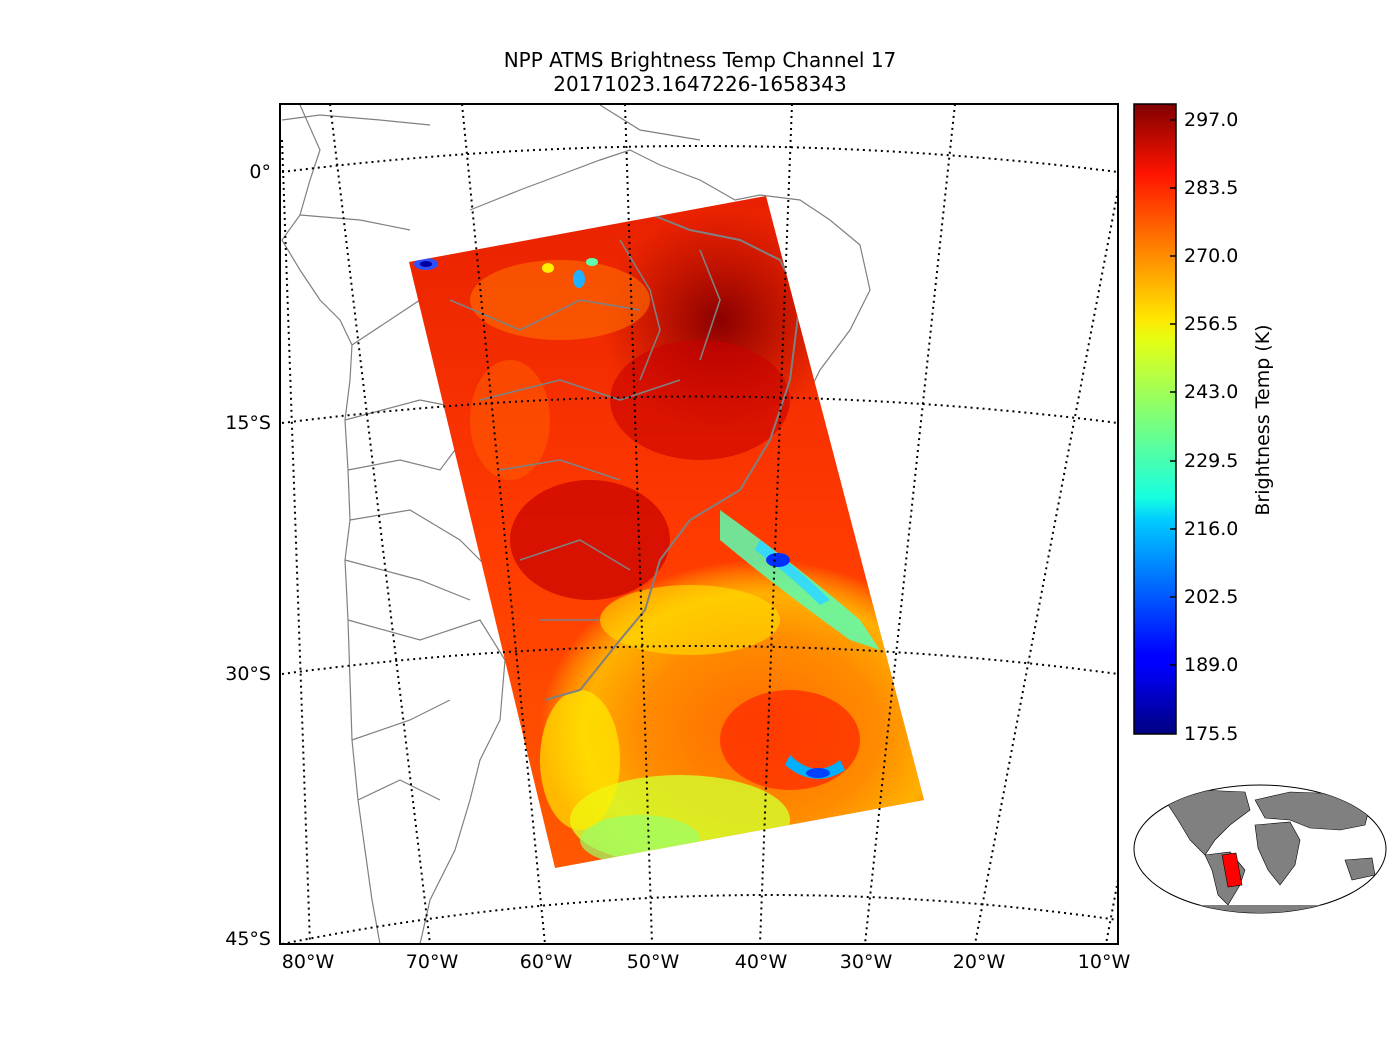  What do you see at coordinates (546, 962) in the screenshot?
I see `lon-label-60w: 60°W` at bounding box center [546, 962].